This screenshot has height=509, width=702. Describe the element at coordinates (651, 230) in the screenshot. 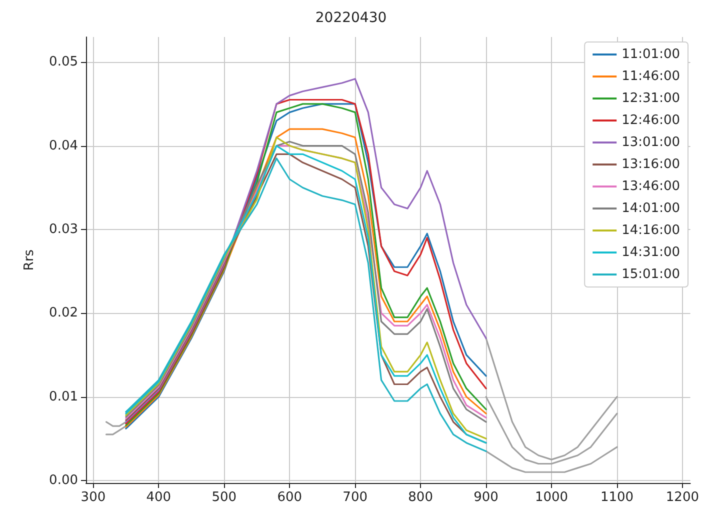

I see `legend-label: 14:16:00` at that location.